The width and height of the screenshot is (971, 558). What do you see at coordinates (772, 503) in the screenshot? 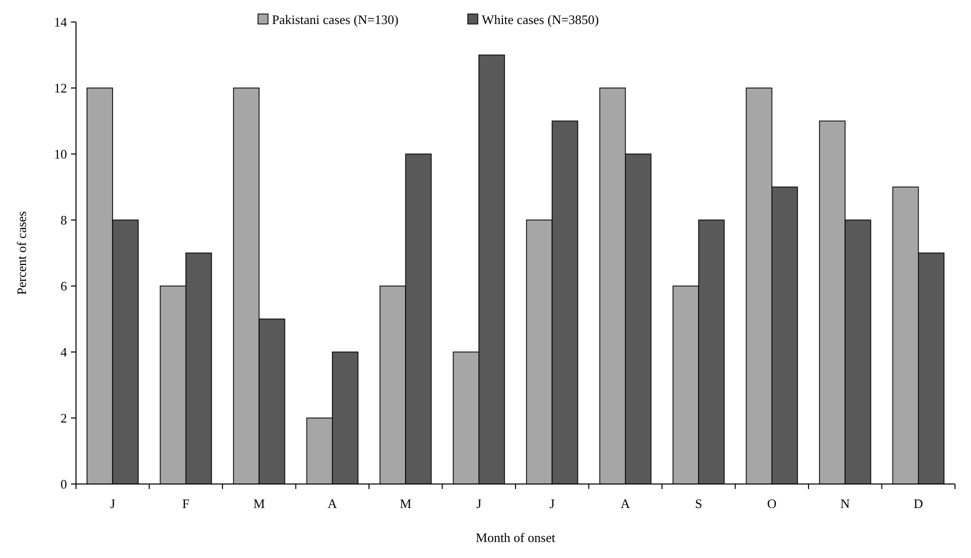
I see `x-tick-label: O` at bounding box center [772, 503].